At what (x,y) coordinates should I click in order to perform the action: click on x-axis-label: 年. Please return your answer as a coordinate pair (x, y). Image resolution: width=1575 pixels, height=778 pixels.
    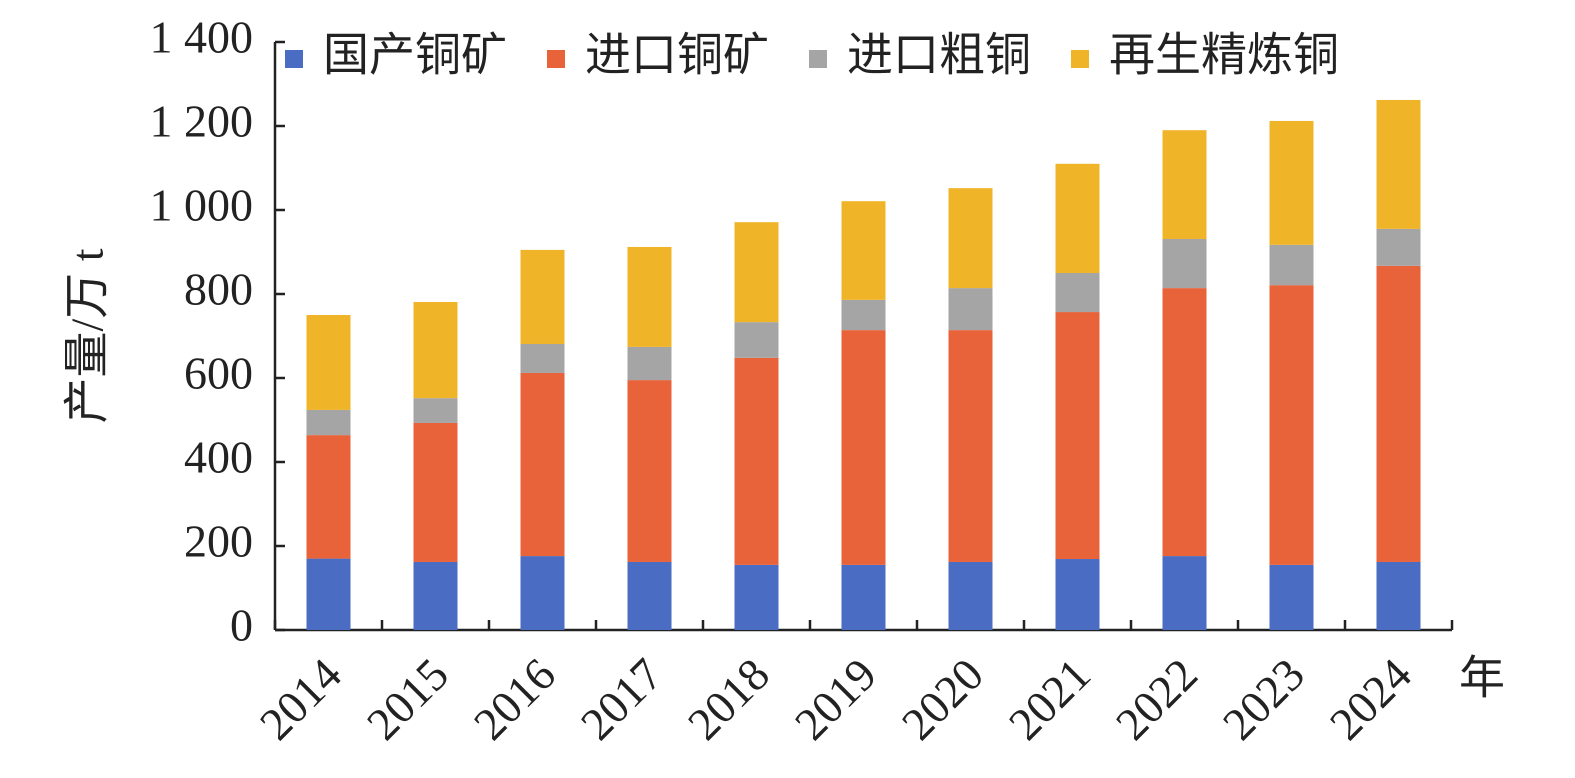
    Looking at the image, I should click on (1482, 678).